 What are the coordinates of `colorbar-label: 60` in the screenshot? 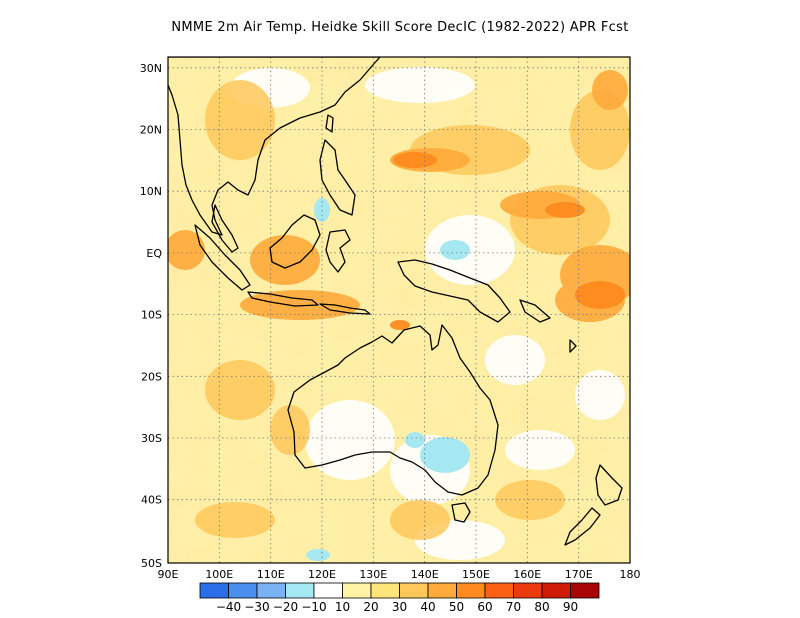 It's located at (484, 607).